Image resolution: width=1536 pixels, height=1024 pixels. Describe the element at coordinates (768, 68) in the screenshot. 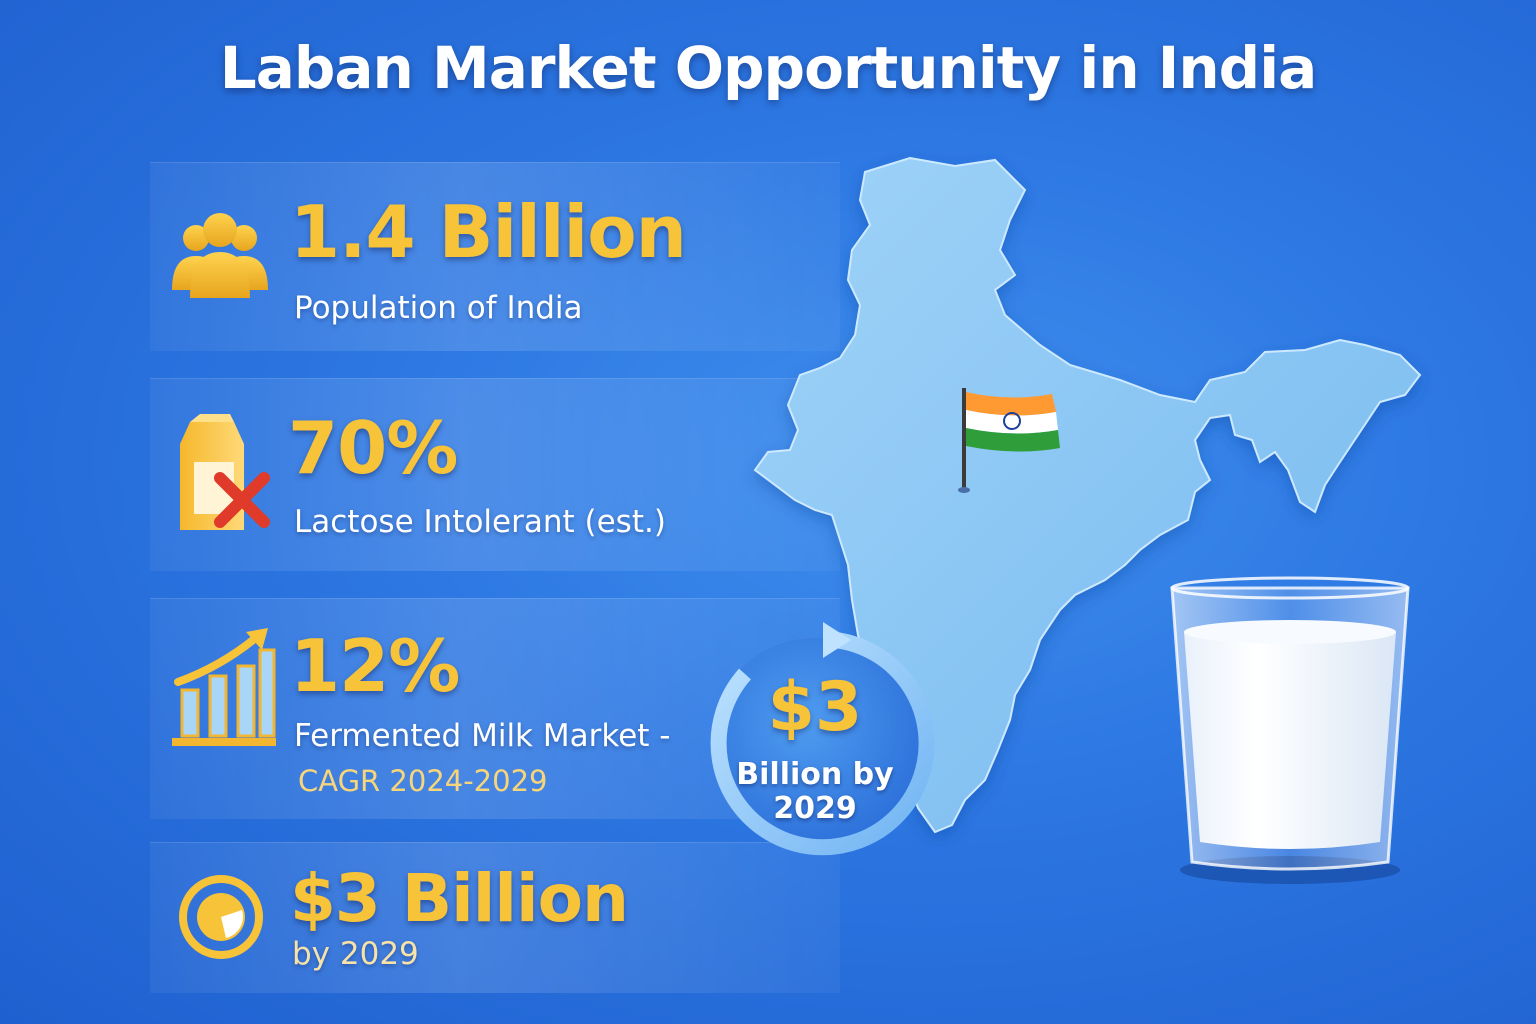

I see `page-title: Laban Market Opportunity in India` at that location.